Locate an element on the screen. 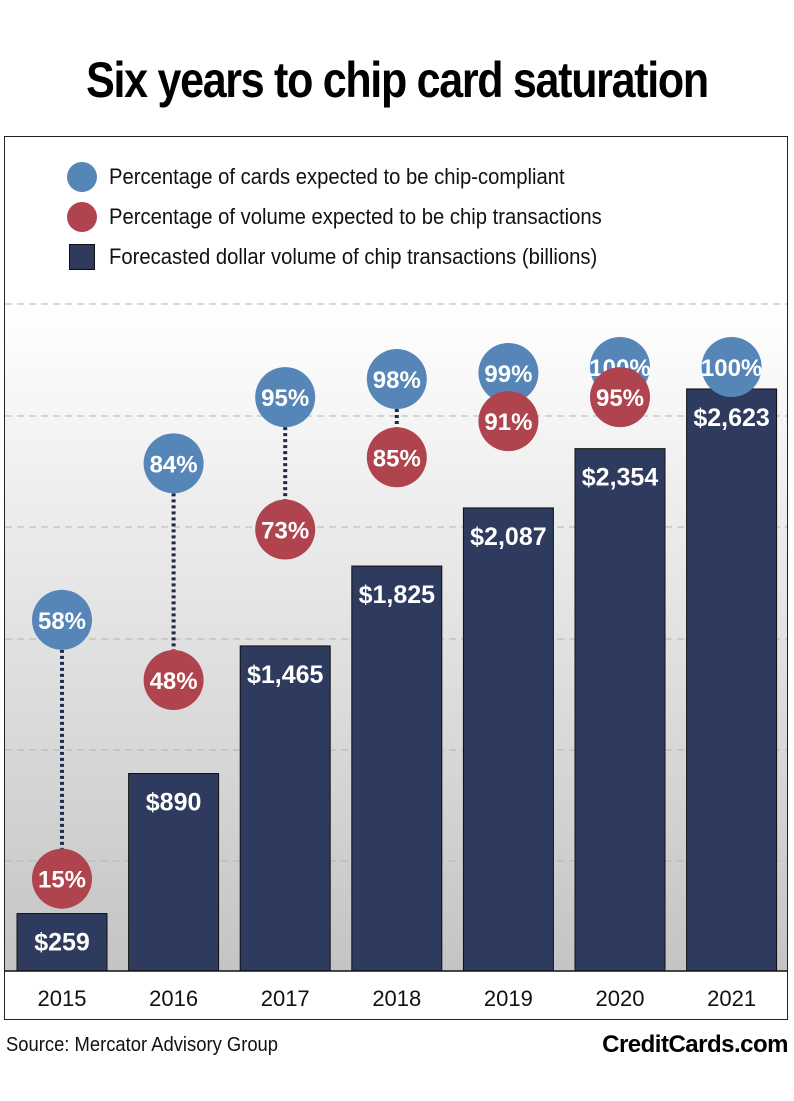 The width and height of the screenshot is (794, 1101). x-tick-label: 2021 is located at coordinates (731, 998).